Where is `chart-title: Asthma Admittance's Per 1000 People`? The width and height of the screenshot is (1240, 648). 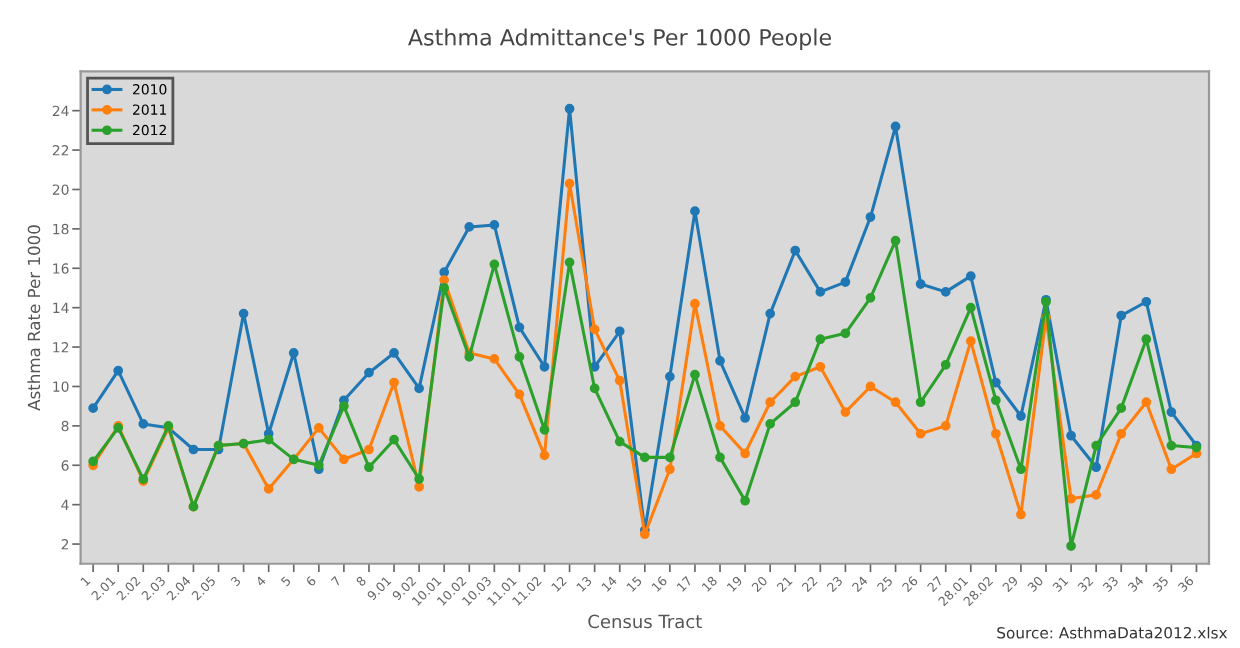 chart-title: Asthma Admittance's Per 1000 People is located at coordinates (619, 39).